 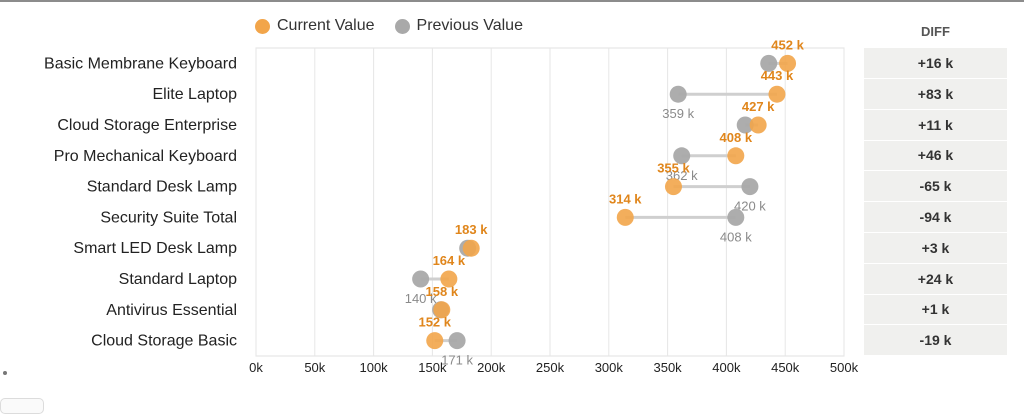 What do you see at coordinates (785, 367) in the screenshot?
I see `x-tick-label: 450k` at bounding box center [785, 367].